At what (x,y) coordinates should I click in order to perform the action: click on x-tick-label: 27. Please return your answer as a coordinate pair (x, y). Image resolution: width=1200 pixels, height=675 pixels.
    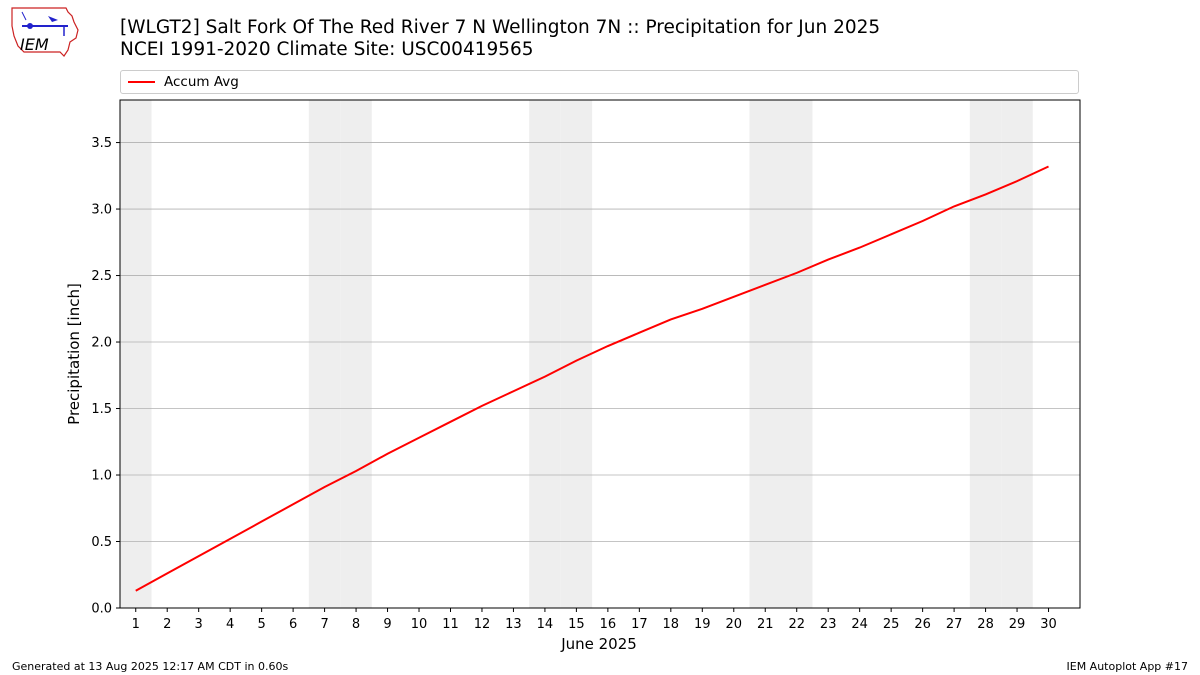
    Looking at the image, I should click on (954, 624).